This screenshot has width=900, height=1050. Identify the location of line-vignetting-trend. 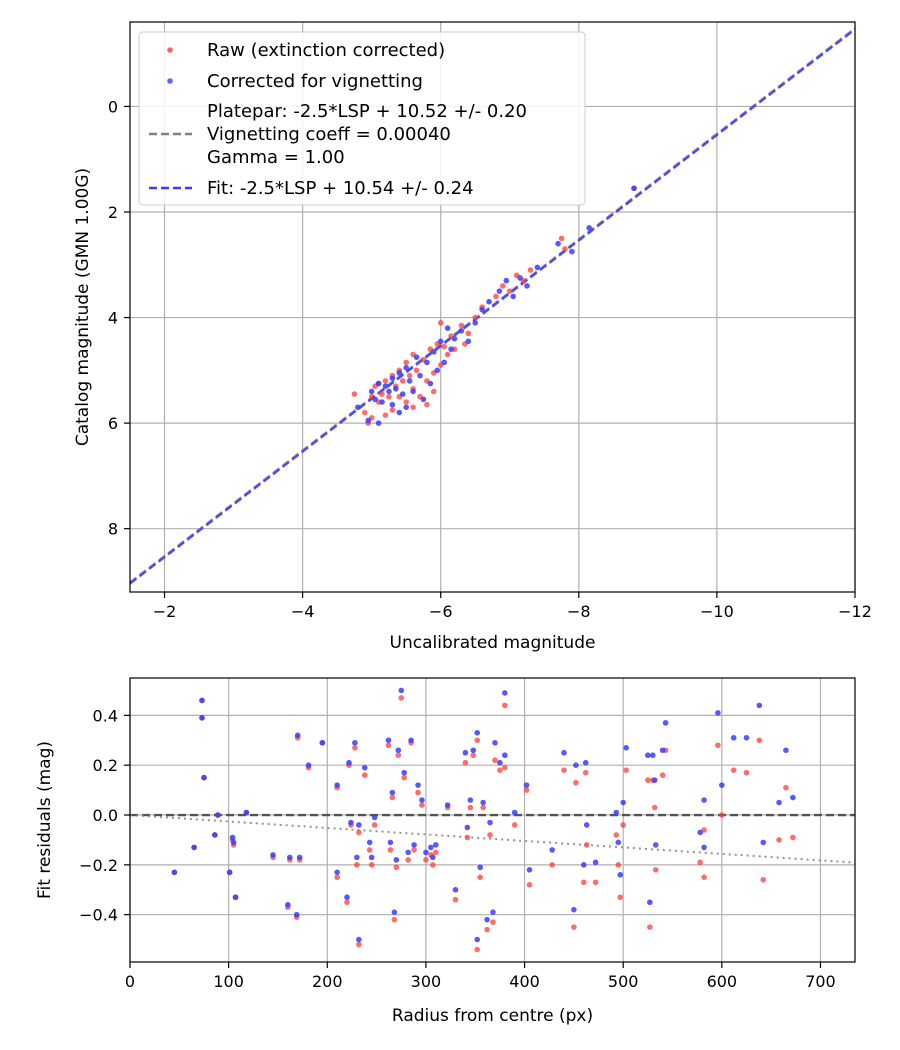
(492, 839).